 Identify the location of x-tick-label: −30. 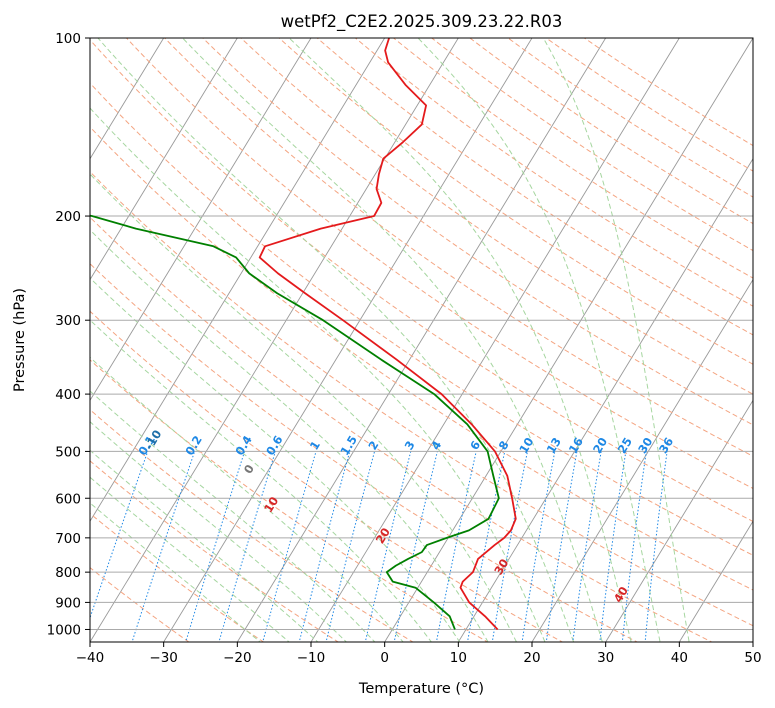
(163, 658).